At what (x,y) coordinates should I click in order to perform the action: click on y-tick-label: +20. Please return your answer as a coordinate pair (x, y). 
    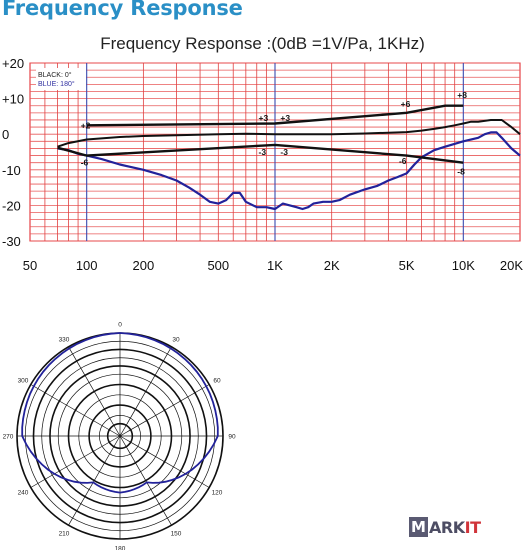
    Looking at the image, I should click on (13, 63).